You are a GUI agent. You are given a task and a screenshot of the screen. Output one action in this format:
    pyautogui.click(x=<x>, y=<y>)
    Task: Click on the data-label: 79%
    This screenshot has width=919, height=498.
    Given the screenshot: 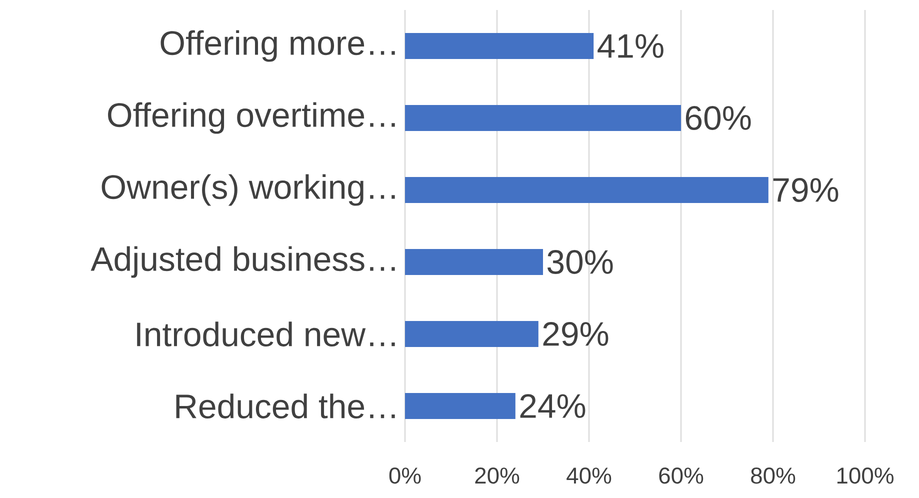 What is the action you would take?
    pyautogui.click(x=805, y=190)
    